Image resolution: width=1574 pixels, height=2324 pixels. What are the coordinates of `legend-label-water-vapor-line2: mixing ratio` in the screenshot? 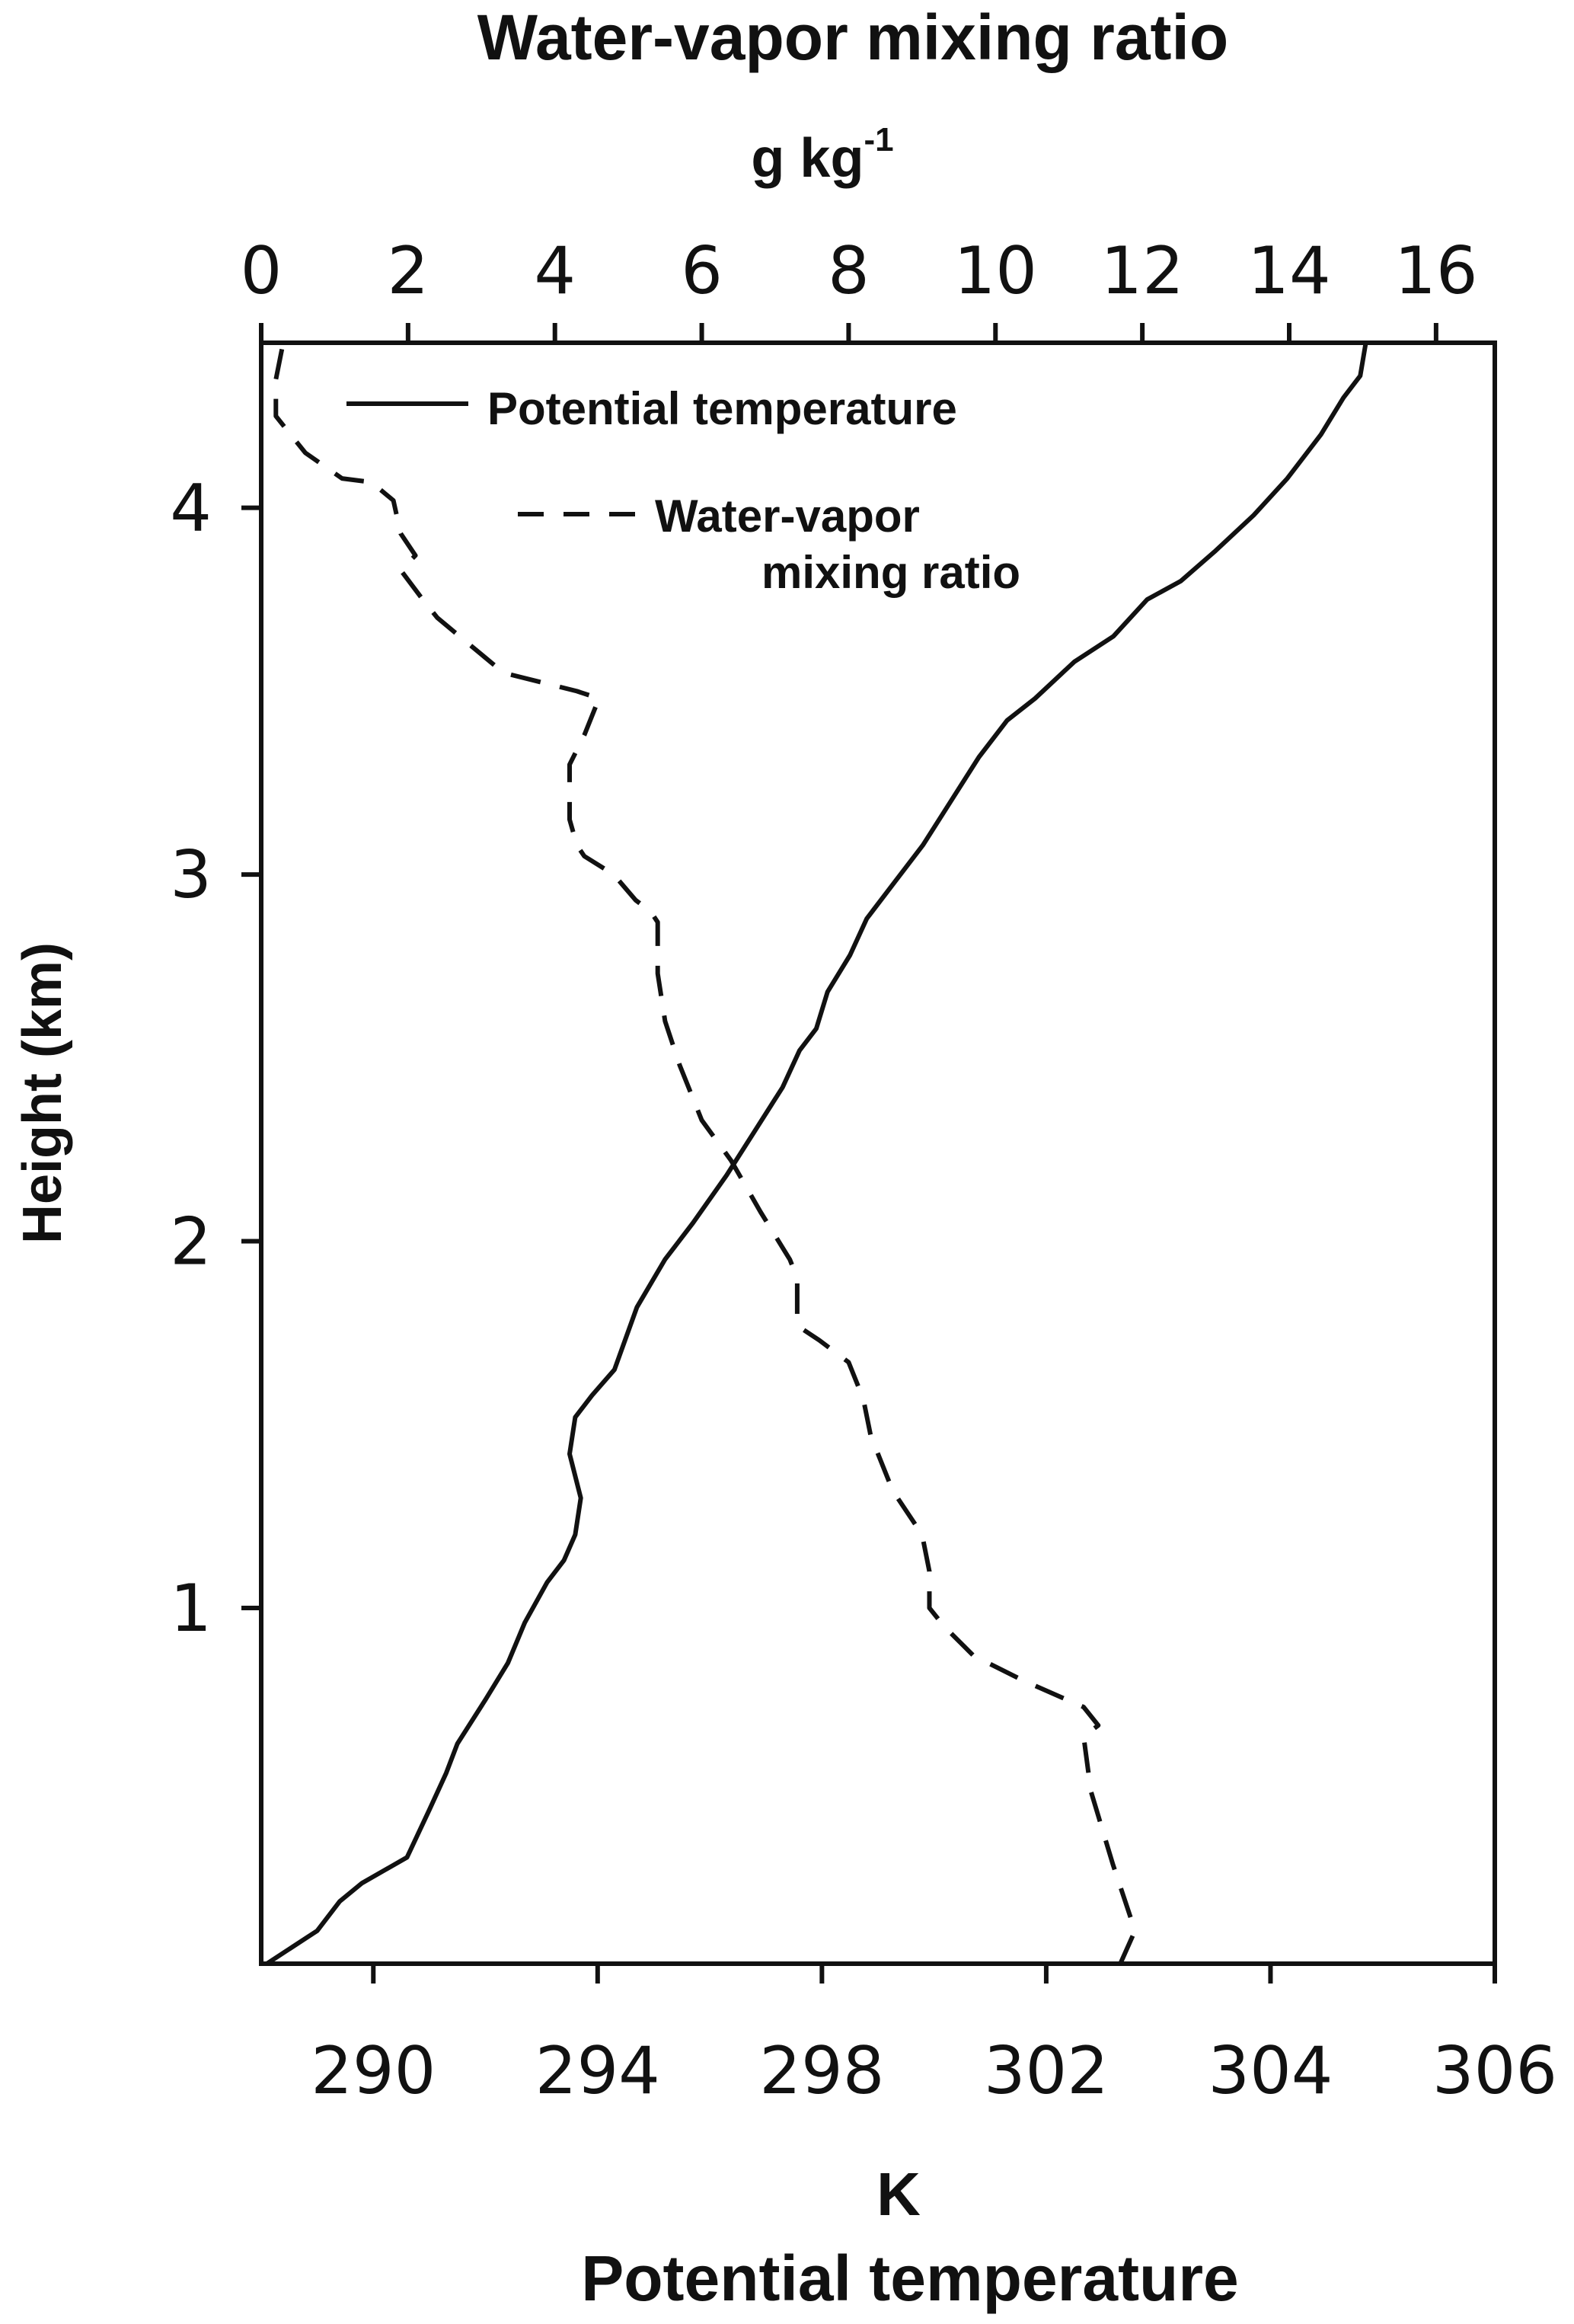 It's located at (890, 572).